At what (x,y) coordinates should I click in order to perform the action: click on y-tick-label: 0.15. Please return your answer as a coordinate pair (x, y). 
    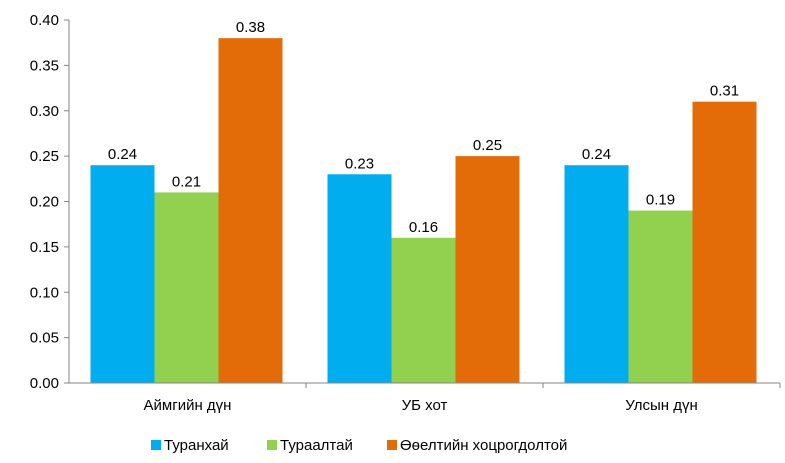
    Looking at the image, I should click on (44, 247).